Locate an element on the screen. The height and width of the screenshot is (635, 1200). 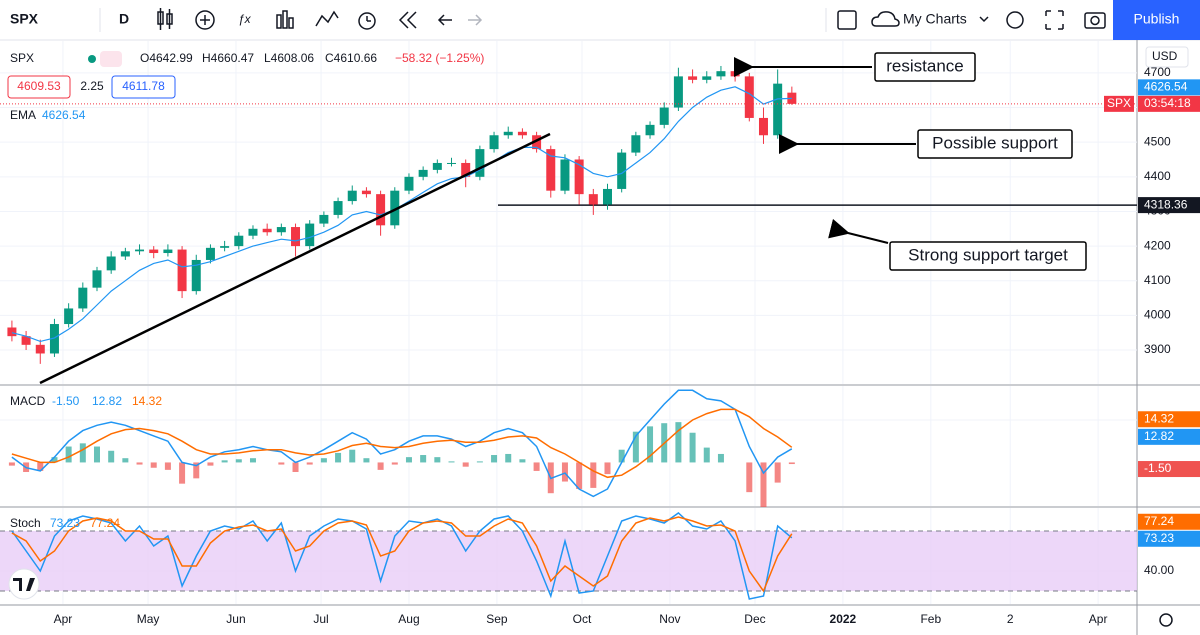
annotation-box is located at coordinates (995, 144).